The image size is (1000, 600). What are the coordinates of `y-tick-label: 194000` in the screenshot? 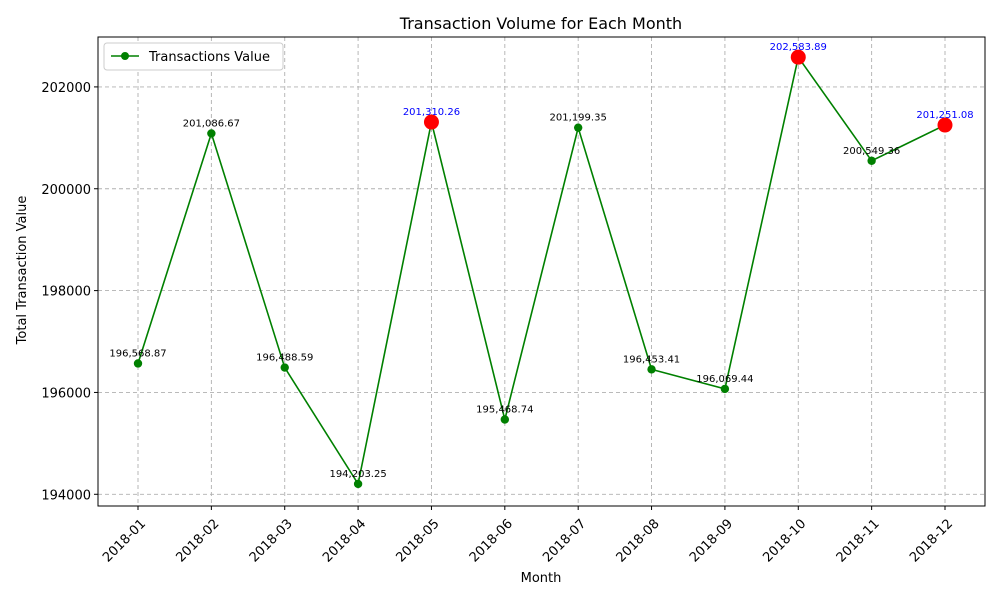 It's located at (66, 495).